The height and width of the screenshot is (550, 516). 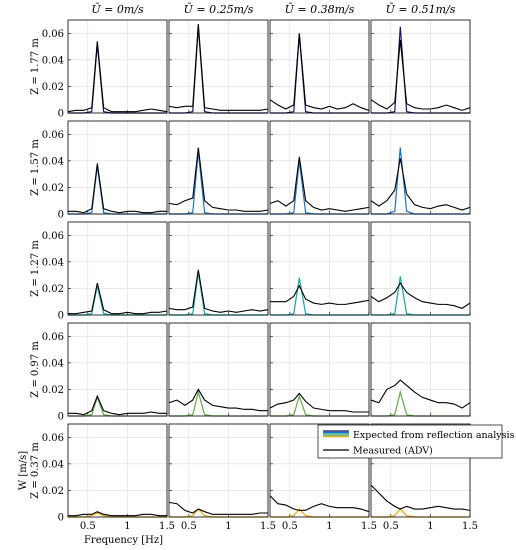 I want to click on panel-r0-c0: 0 0.02 0.04 0.06, so click(x=105, y=69).